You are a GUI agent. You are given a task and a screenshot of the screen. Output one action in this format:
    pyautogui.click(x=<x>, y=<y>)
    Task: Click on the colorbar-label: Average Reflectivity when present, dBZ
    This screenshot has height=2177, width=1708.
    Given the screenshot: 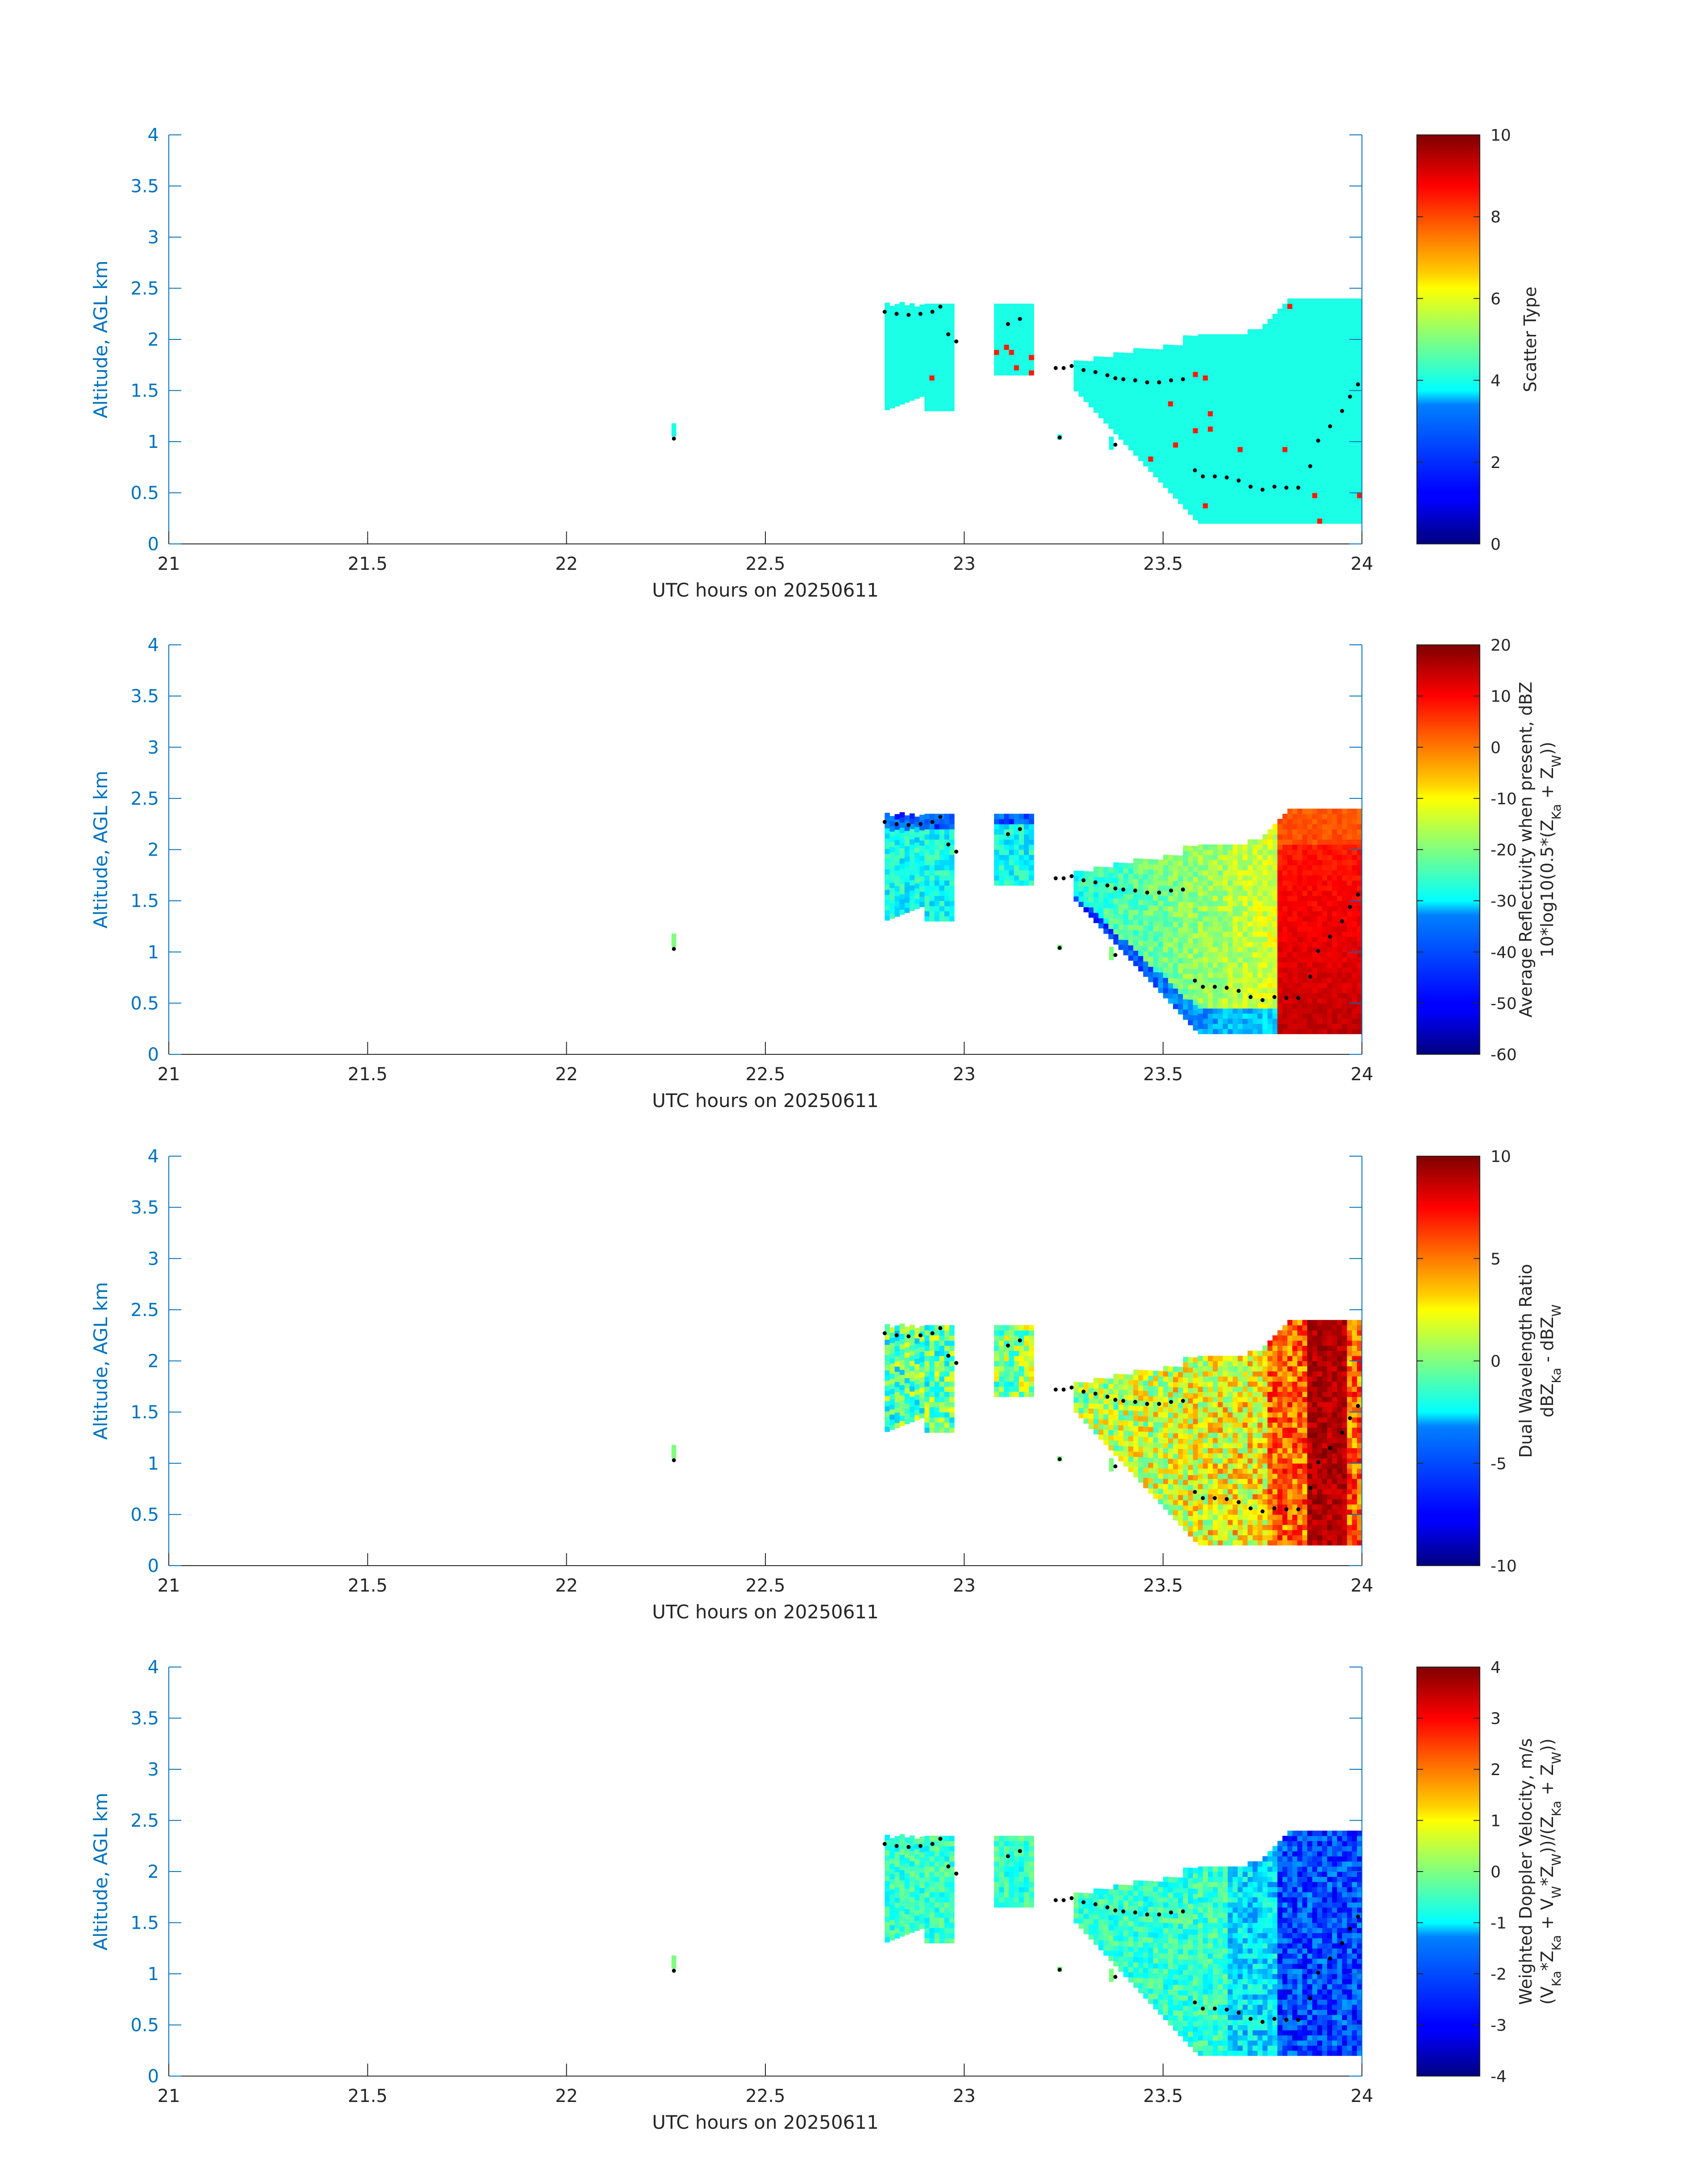 What is the action you would take?
    pyautogui.click(x=1526, y=850)
    